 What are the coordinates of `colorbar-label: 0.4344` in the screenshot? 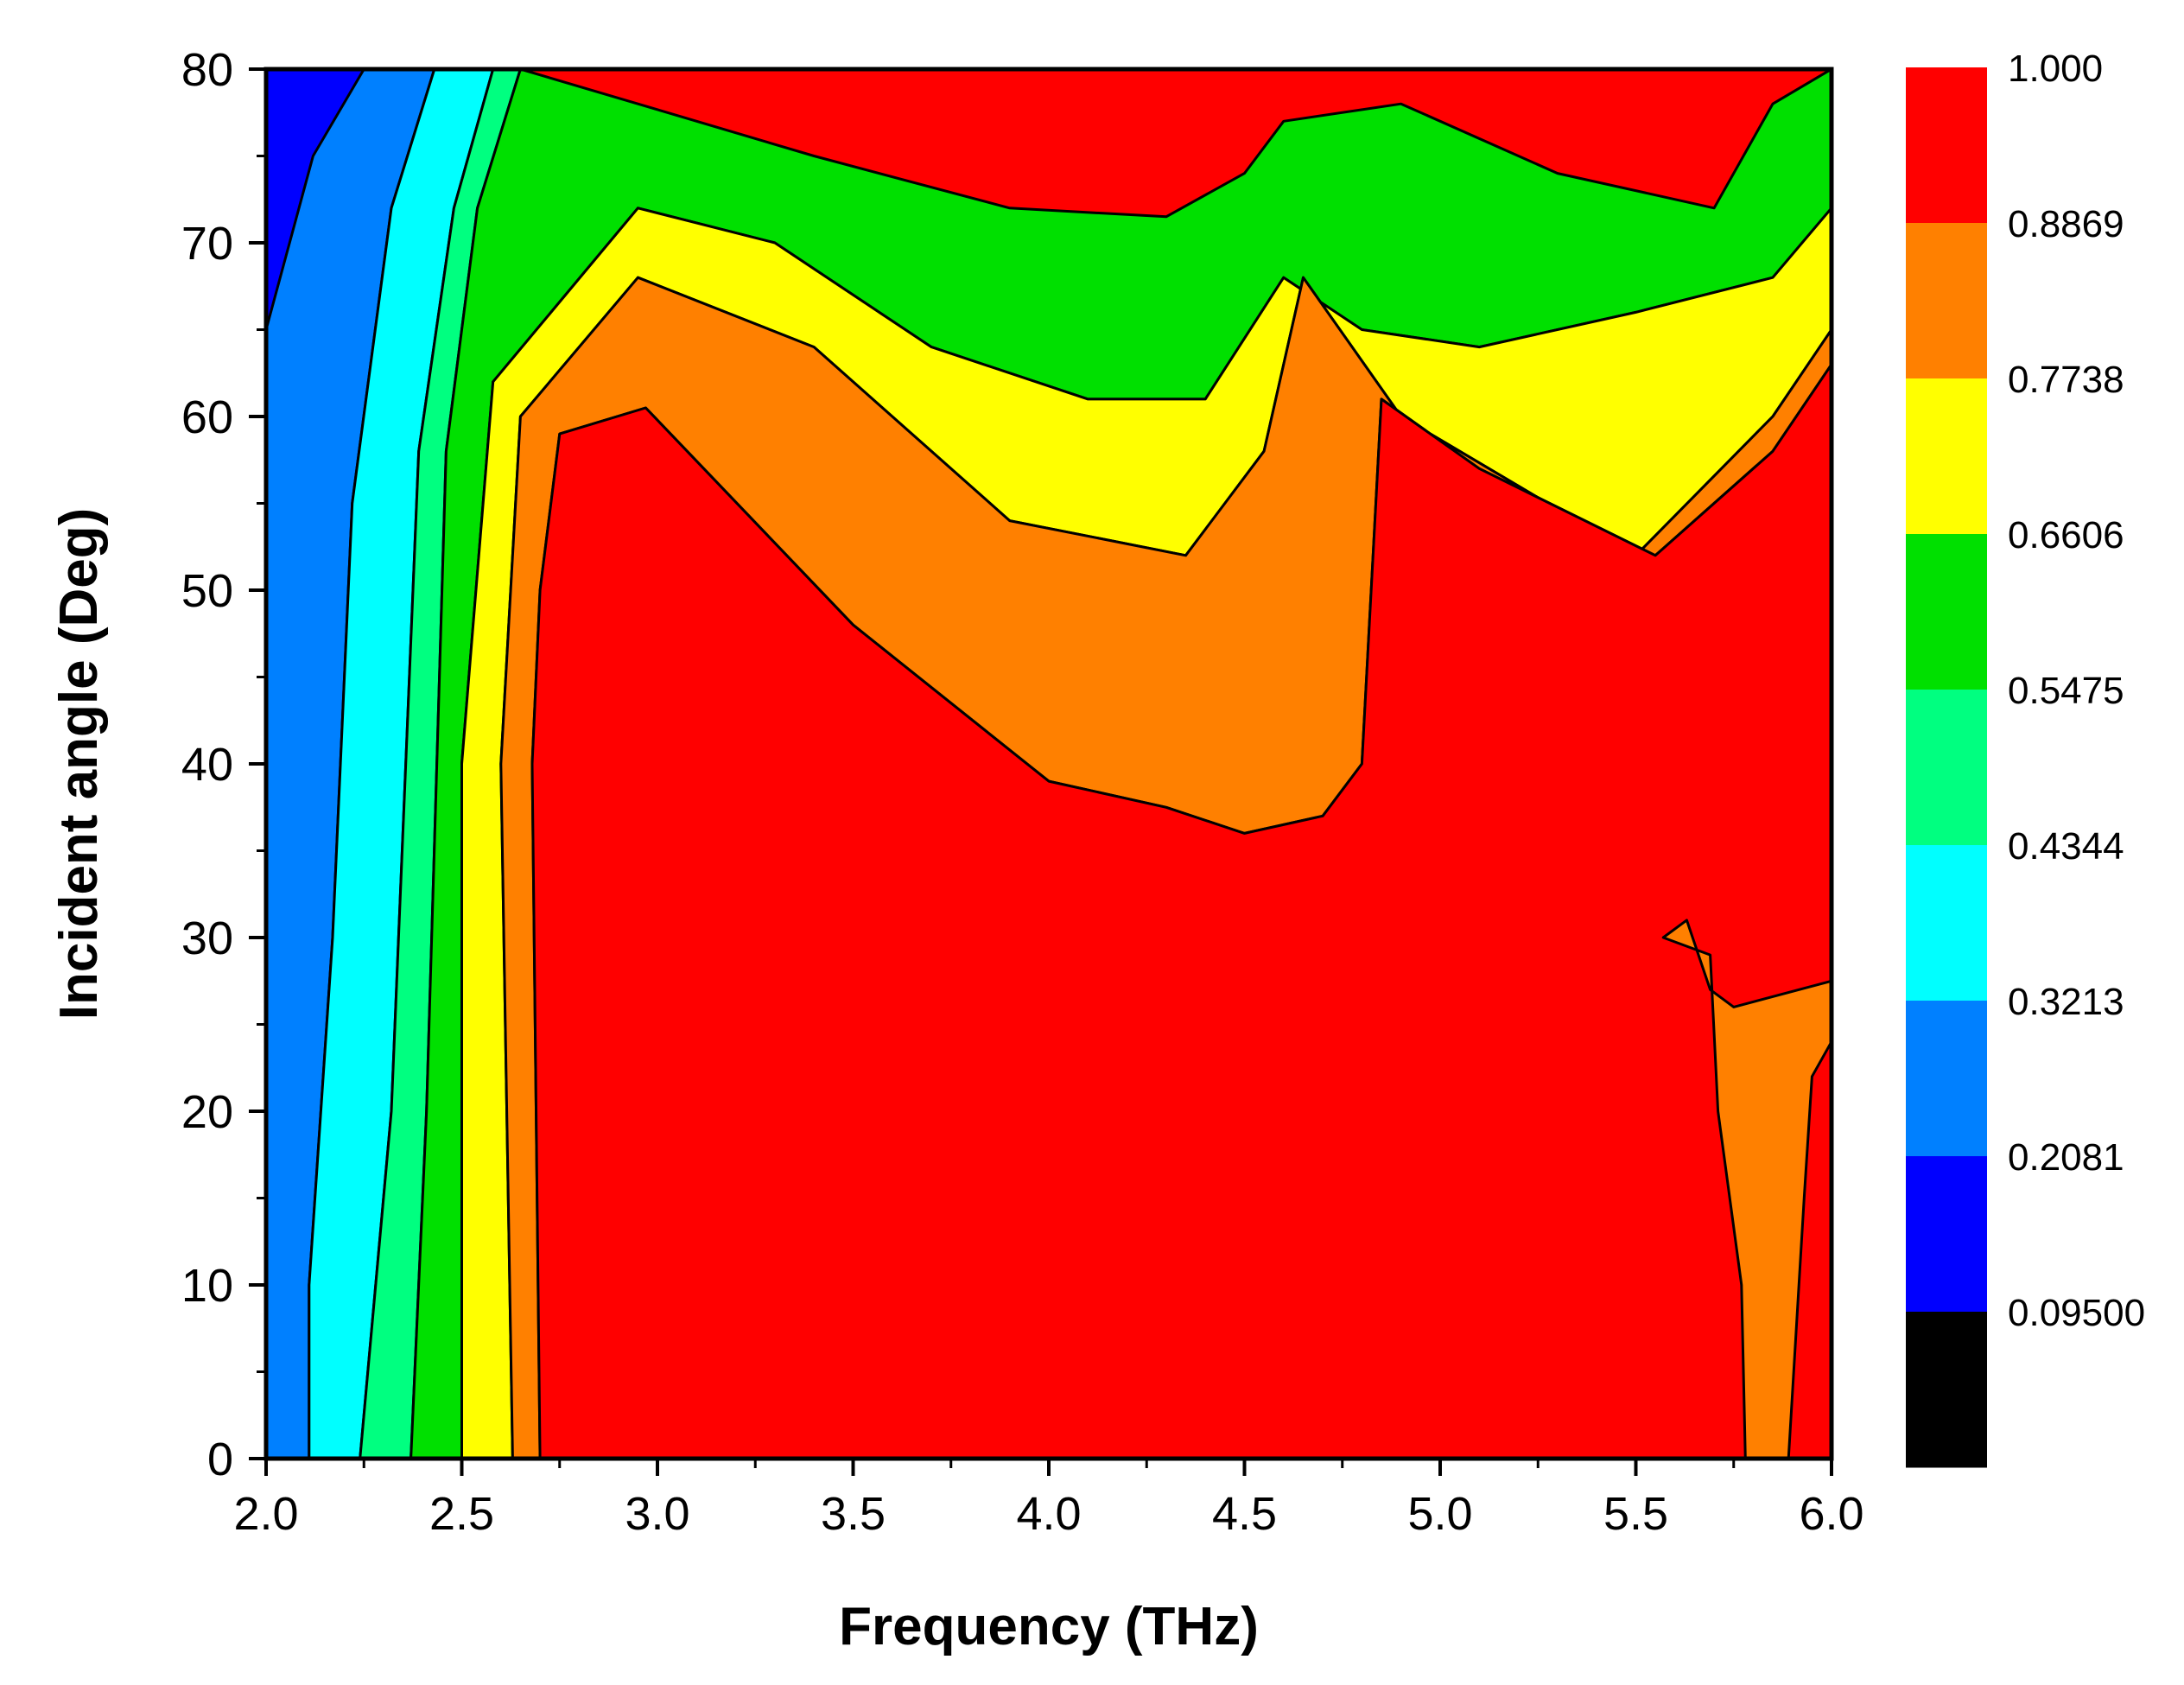 It's located at (2066, 846).